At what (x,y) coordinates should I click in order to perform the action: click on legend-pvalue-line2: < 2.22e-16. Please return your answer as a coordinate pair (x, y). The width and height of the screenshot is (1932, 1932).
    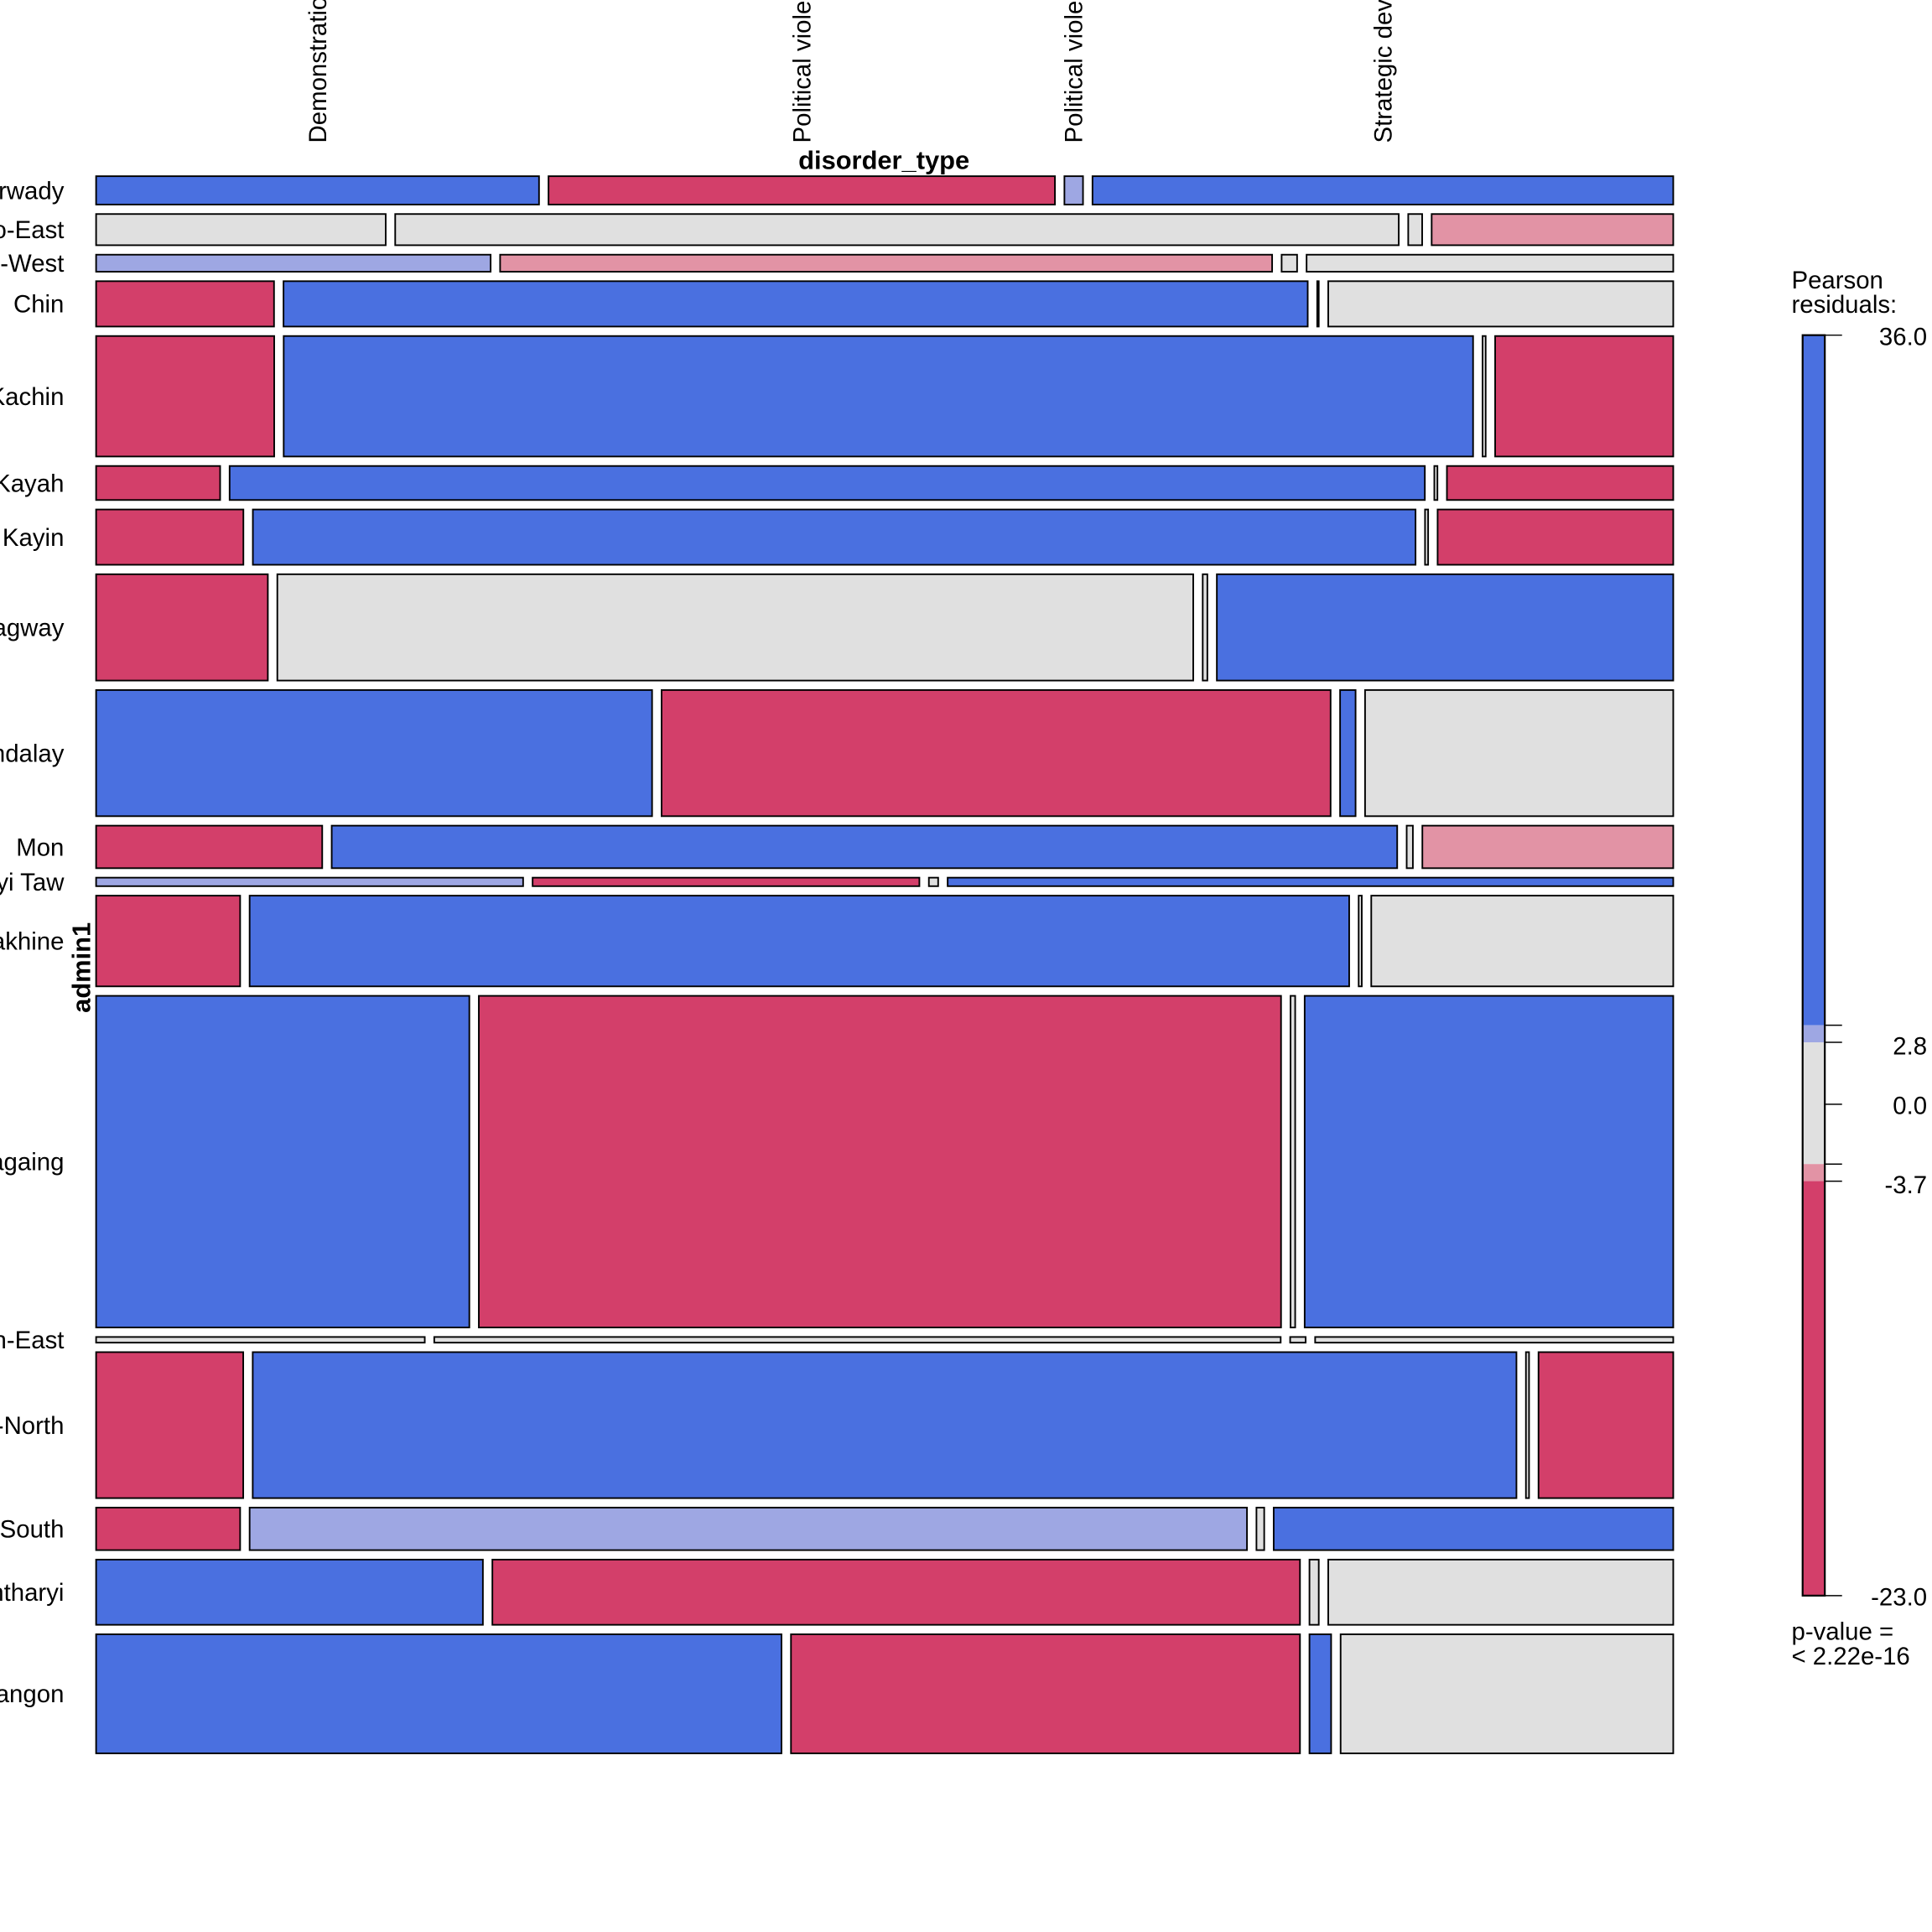
    Looking at the image, I should click on (1850, 1656).